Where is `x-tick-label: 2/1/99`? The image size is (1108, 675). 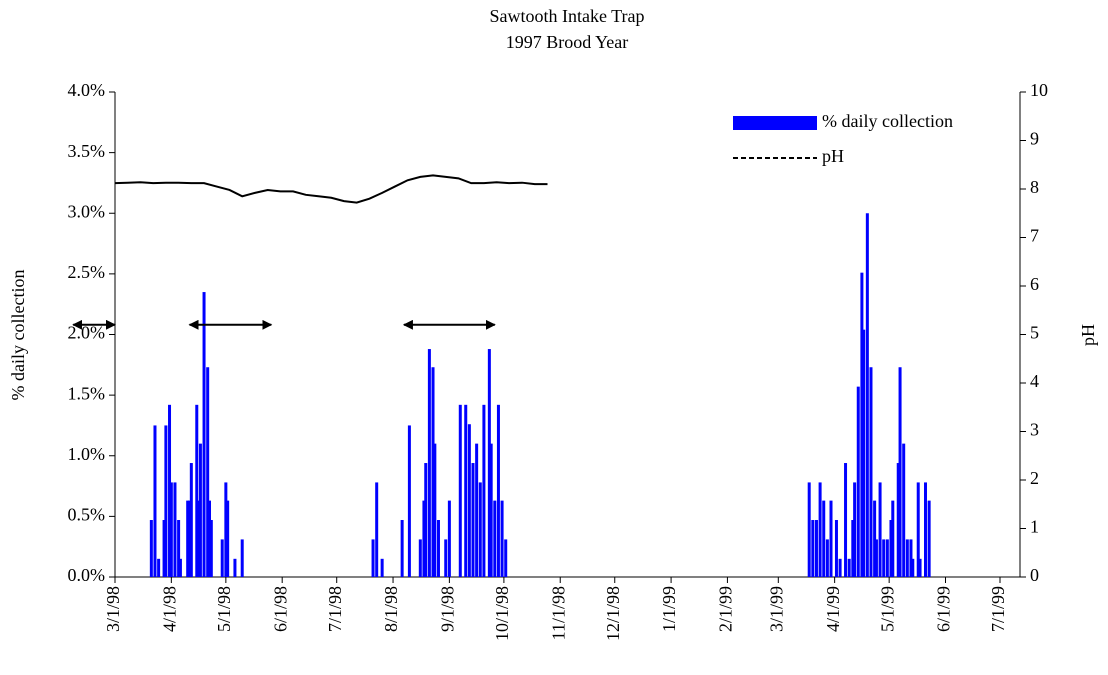
x-tick-label: 2/1/99 is located at coordinates (726, 609).